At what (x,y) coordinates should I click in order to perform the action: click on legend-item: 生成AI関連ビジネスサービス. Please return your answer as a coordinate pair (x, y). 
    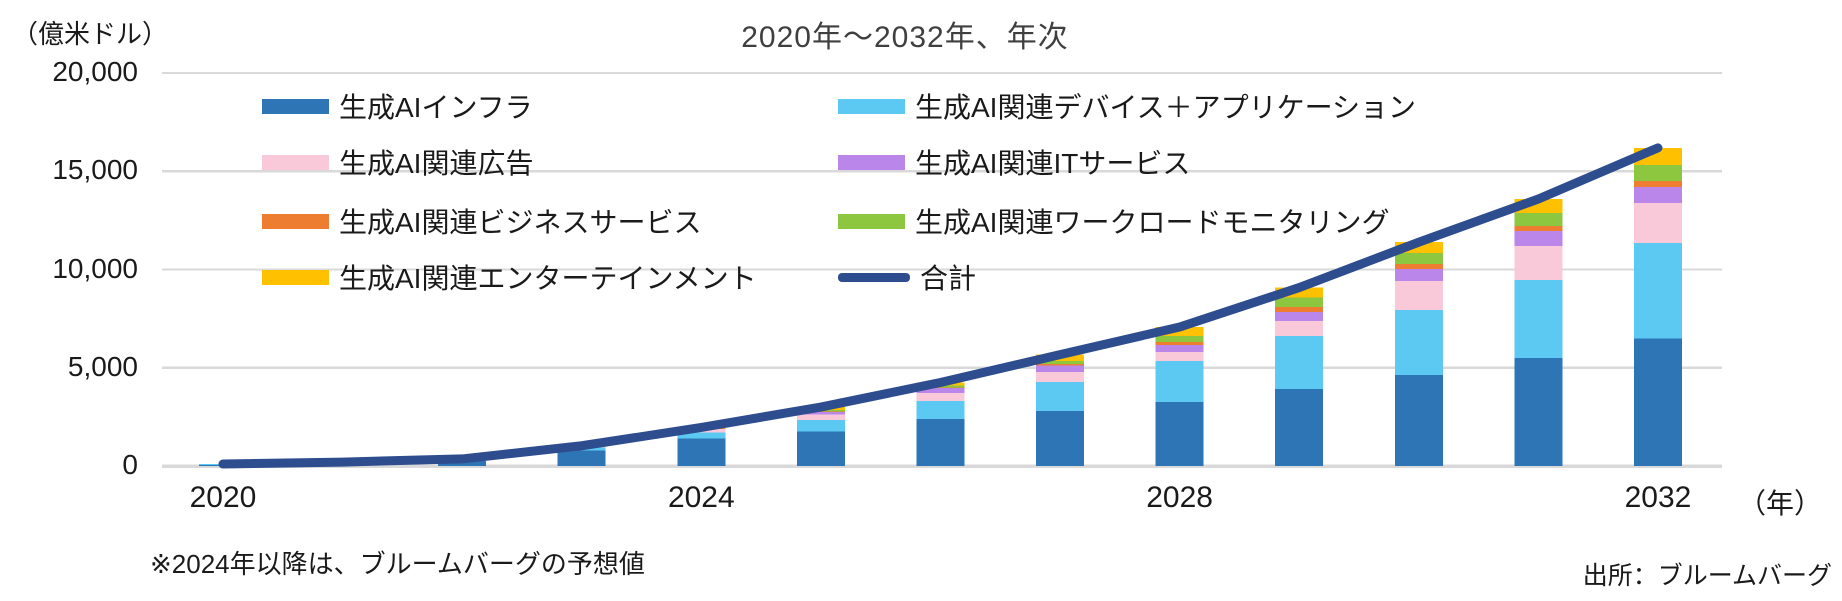
    Looking at the image, I should click on (481, 221).